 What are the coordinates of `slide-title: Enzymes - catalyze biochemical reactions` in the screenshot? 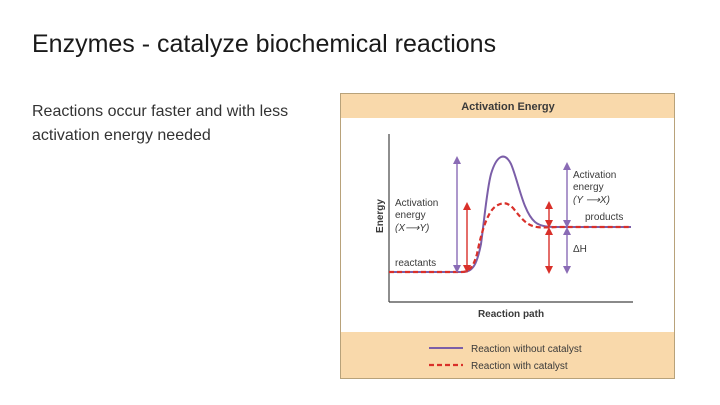 It's located at (264, 44).